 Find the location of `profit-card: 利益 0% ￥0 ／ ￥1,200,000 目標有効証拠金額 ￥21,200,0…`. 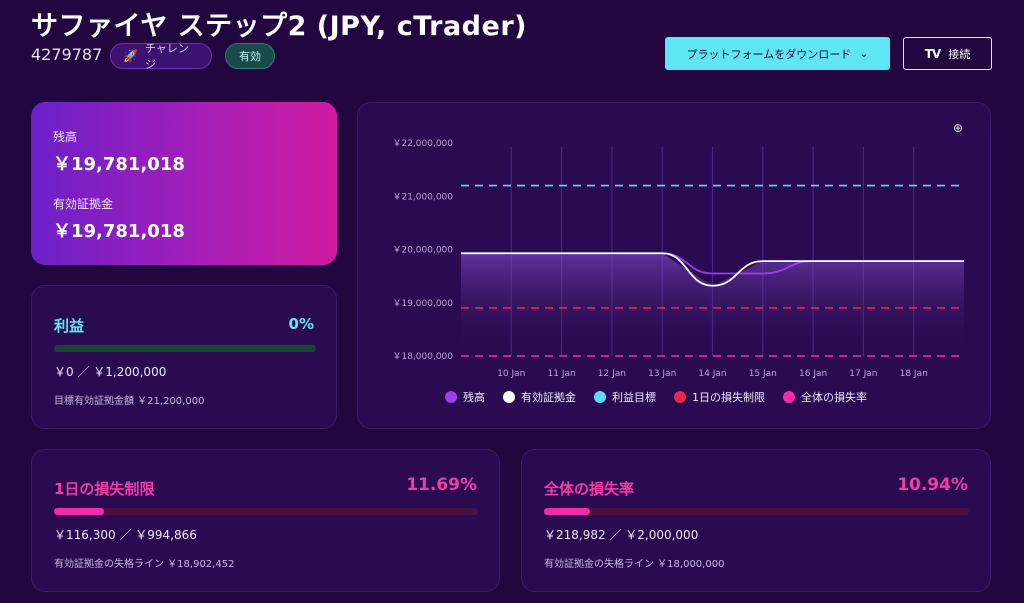

profit-card: 利益 0% ￥0 ／ ￥1,200,000 目標有効証拠金額 ￥21,200,0… is located at coordinates (184, 357).